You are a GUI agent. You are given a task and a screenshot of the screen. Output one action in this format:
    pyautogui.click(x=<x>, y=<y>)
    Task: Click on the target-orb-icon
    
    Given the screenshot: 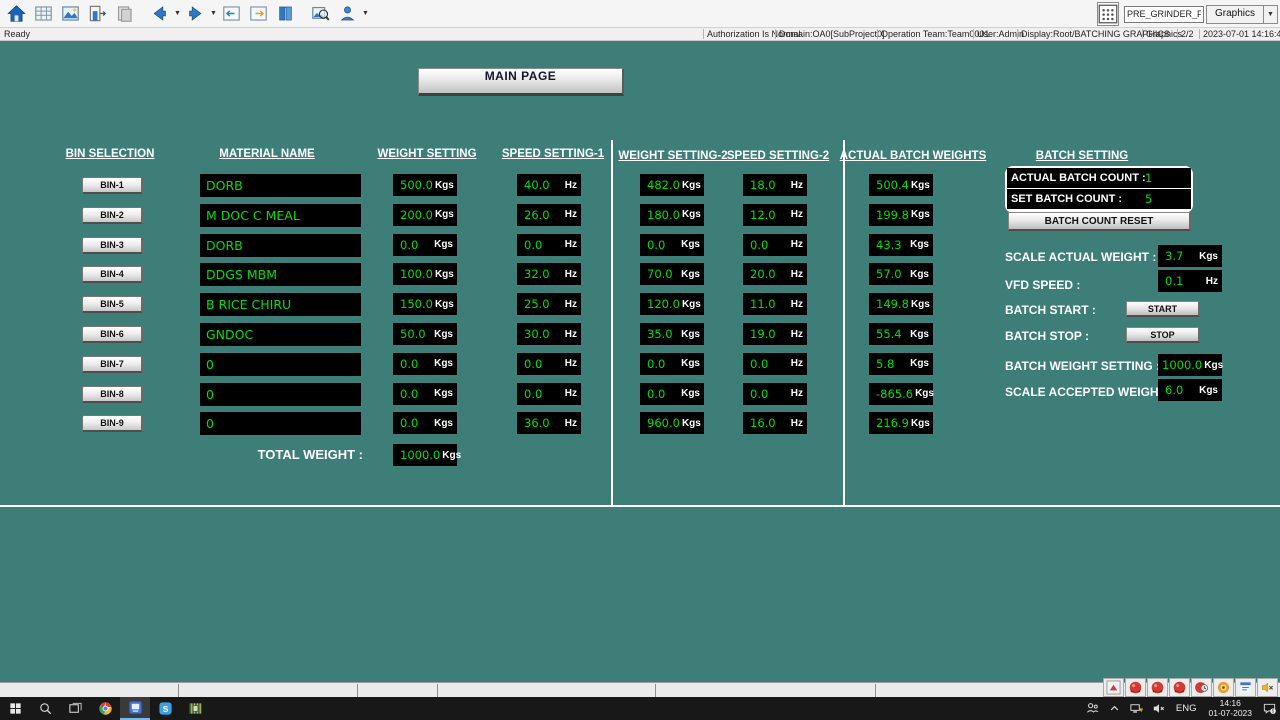 What is the action you would take?
    pyautogui.click(x=1223, y=687)
    